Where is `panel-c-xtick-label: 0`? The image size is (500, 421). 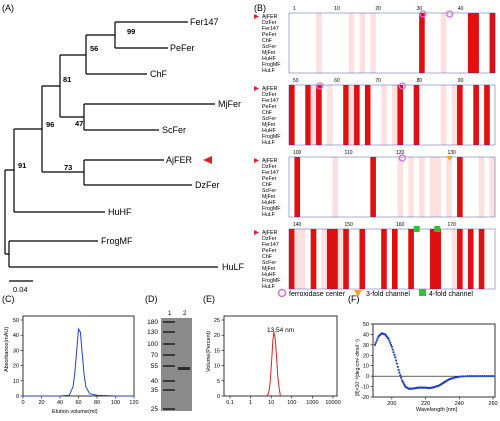 panel-c-xtick-label: 0 is located at coordinates (22, 403).